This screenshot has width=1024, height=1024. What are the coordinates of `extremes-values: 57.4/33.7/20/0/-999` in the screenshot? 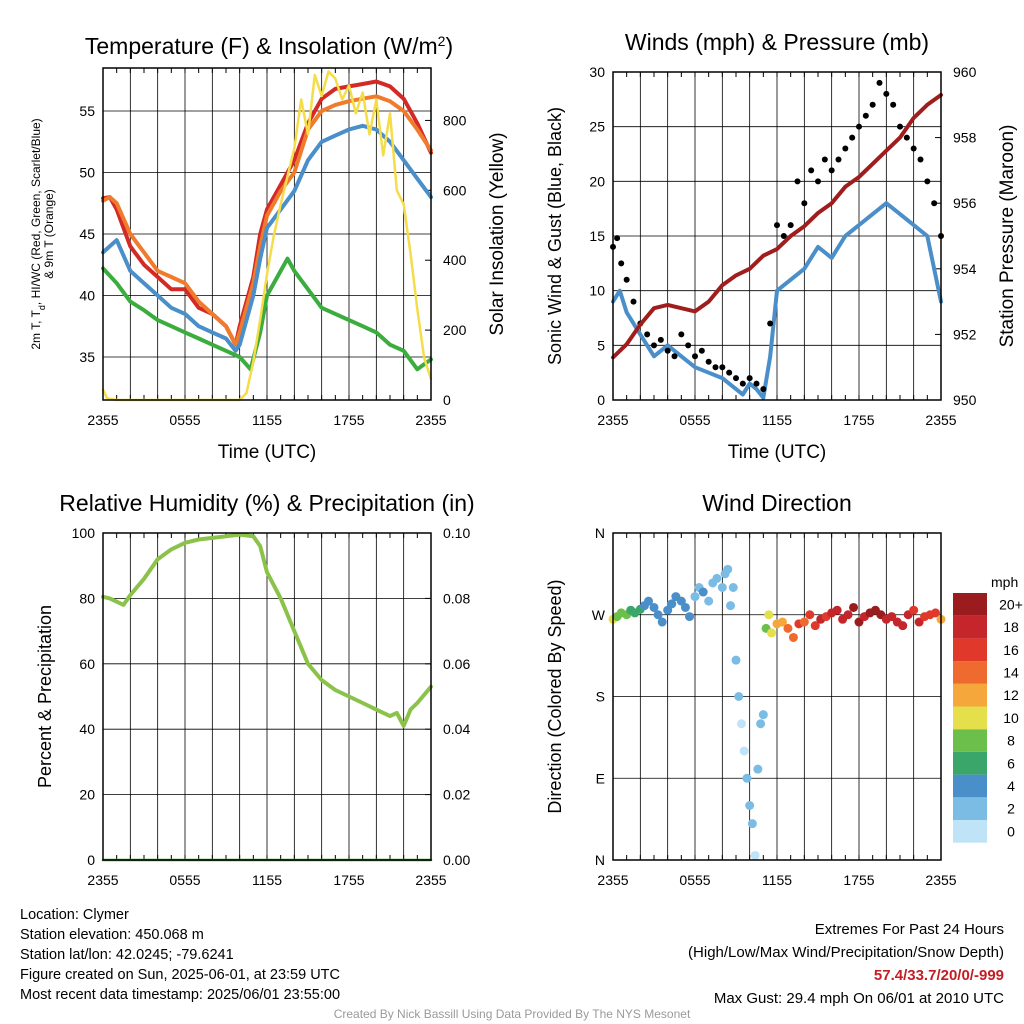 It's located at (938, 975).